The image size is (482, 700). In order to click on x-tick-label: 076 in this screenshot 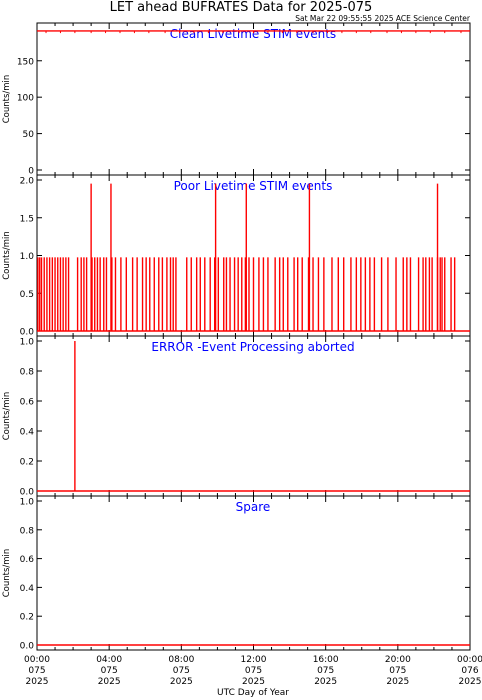, I will do `click(469, 671)`.